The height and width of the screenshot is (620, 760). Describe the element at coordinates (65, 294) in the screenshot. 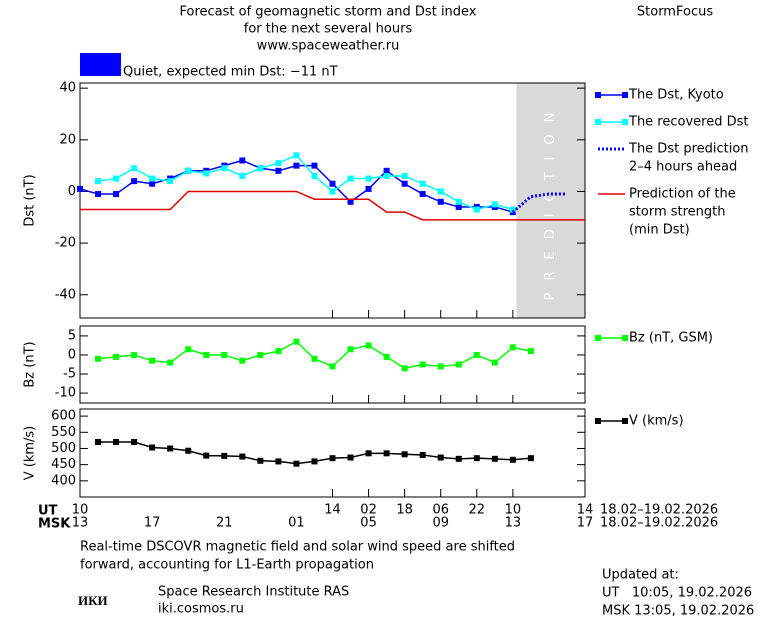

I see `y-tick-label: -40` at that location.